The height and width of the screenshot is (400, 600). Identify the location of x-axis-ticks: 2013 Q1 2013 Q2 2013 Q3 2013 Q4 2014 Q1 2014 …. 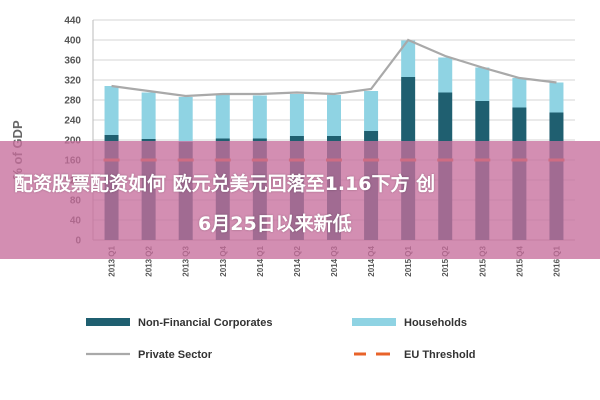
(335, 260).